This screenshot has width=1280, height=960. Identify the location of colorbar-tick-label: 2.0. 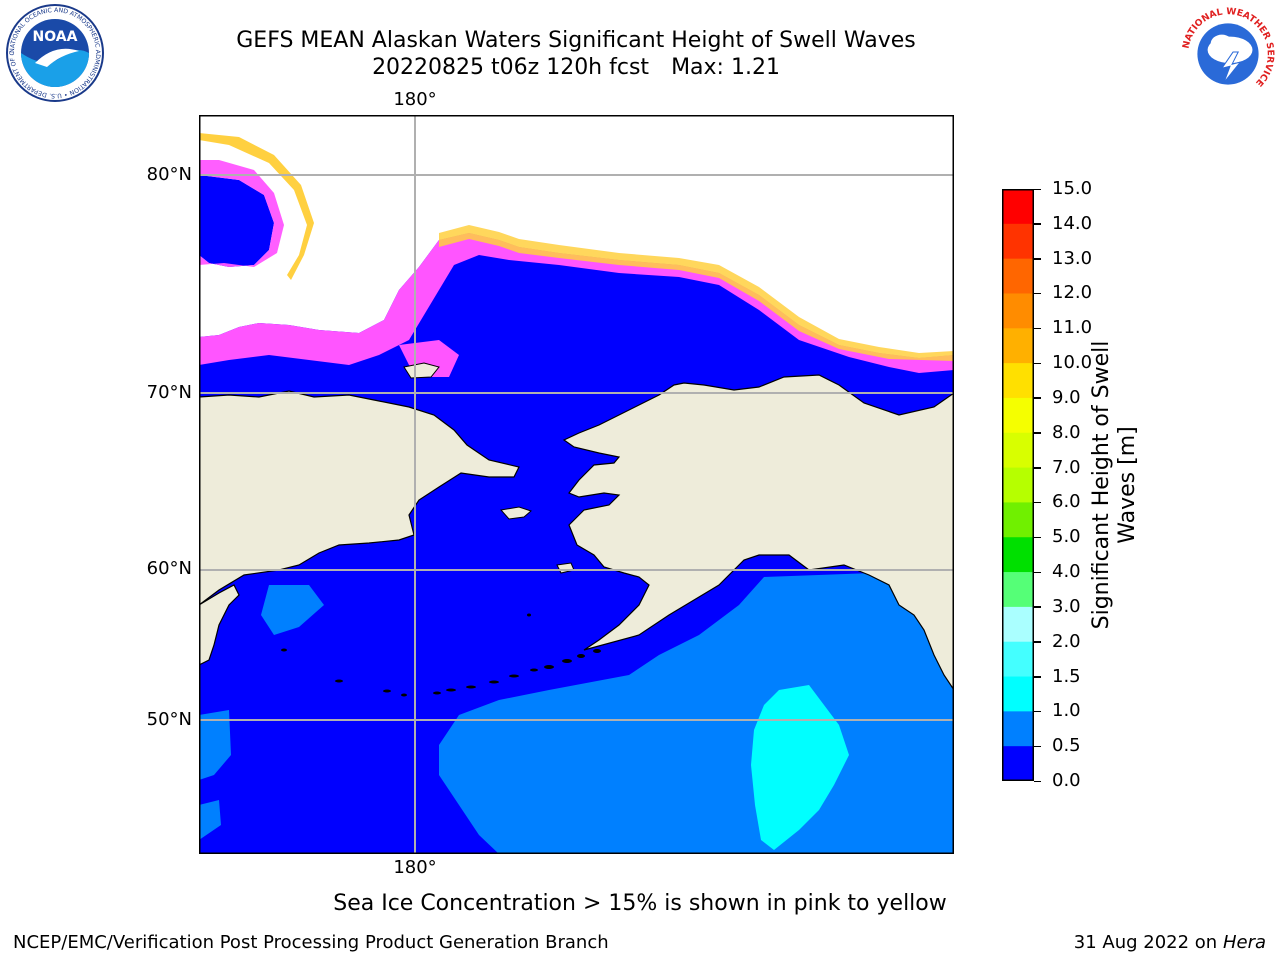
(1066, 641).